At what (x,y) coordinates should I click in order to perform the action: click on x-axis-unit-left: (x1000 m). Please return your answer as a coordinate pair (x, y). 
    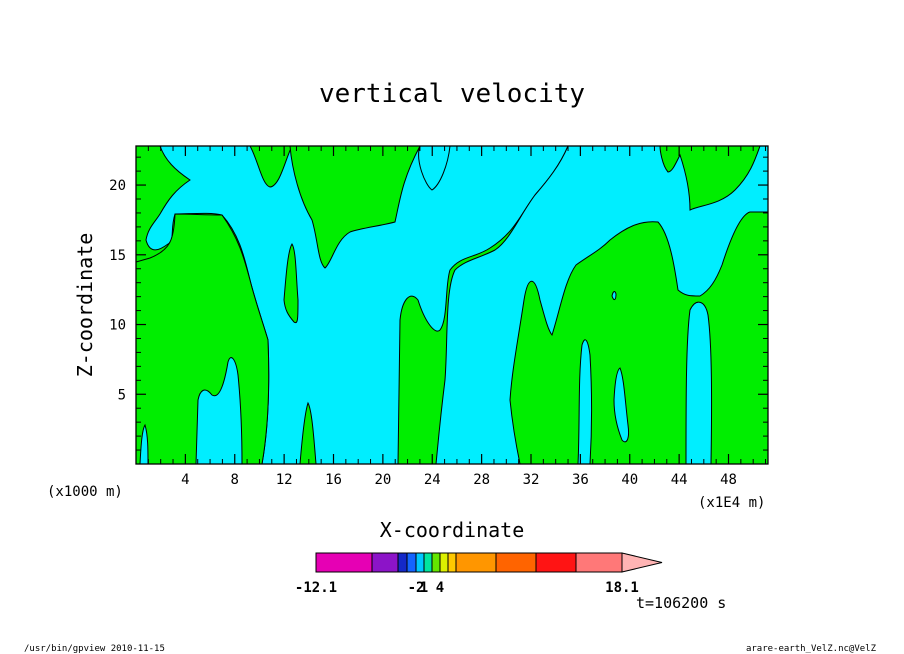
    Looking at the image, I should click on (85, 492).